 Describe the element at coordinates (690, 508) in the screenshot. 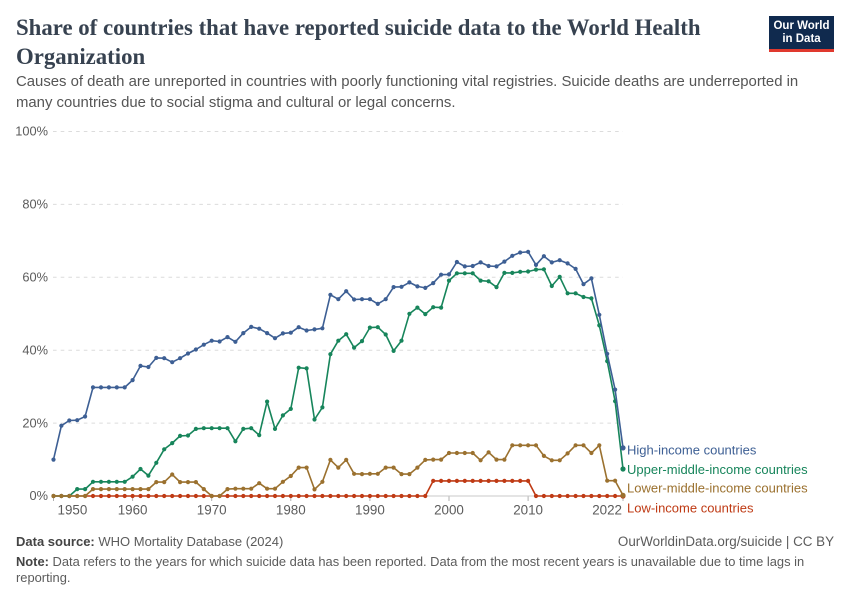

I see `svg-text: Low-income countries` at that location.